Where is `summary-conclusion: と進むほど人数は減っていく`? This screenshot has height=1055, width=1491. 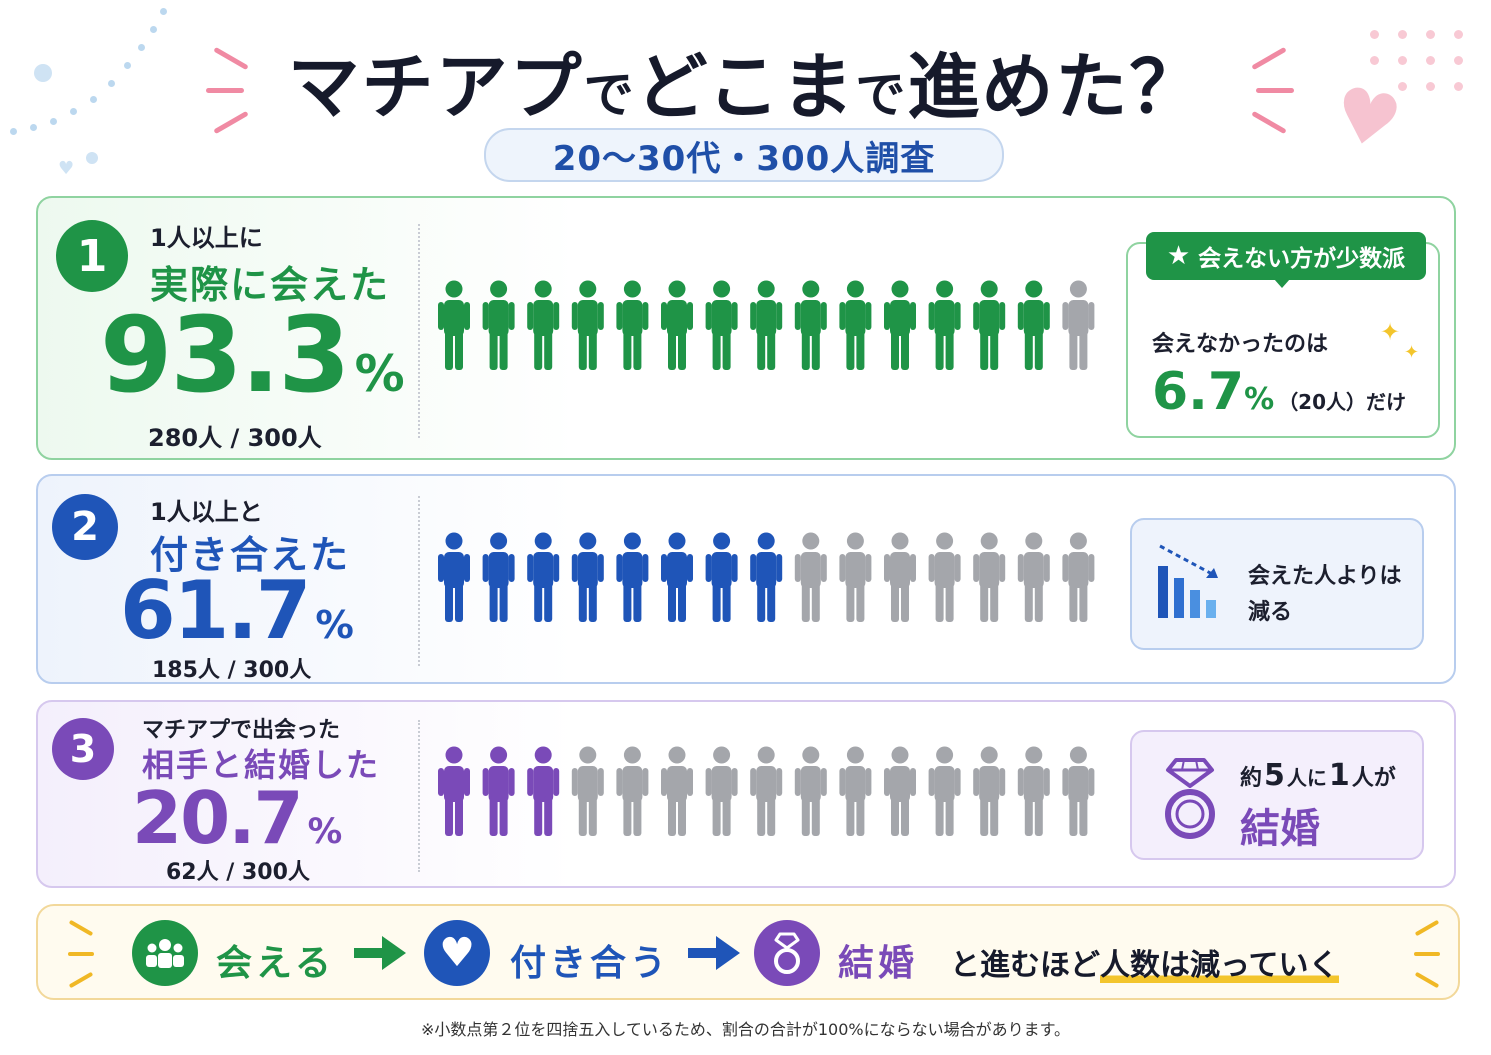
summary-conclusion: と進むほど人数は減っていく is located at coordinates (1144, 965).